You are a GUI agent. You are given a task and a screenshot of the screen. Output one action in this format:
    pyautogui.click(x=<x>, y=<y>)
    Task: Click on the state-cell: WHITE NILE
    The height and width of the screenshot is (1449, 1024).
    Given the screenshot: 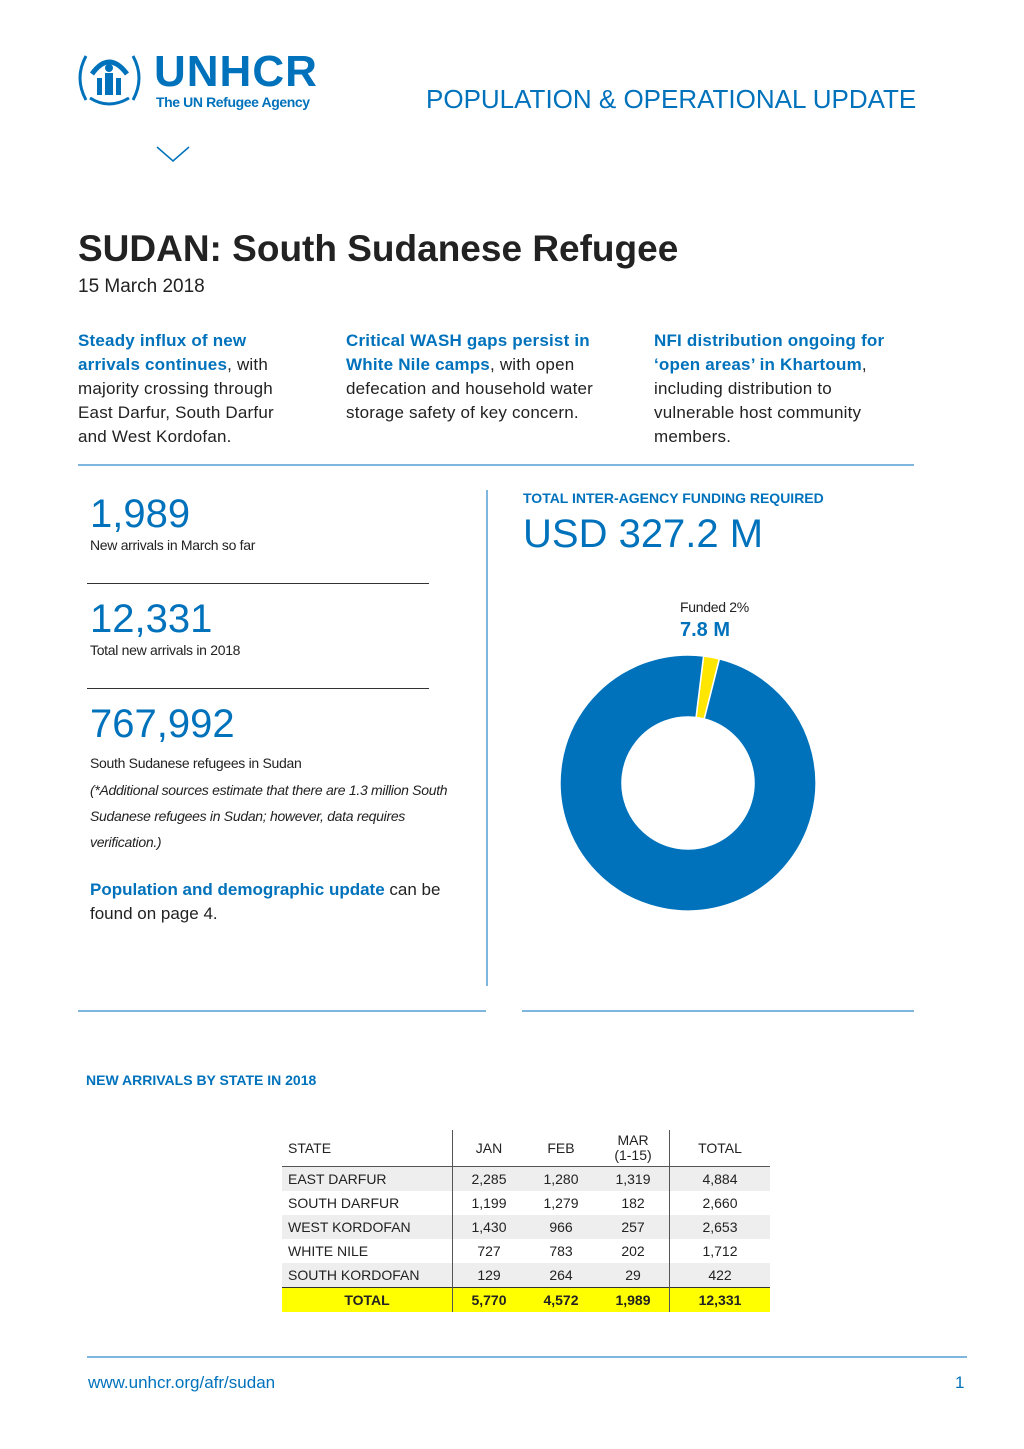 What is the action you would take?
    pyautogui.click(x=328, y=1251)
    